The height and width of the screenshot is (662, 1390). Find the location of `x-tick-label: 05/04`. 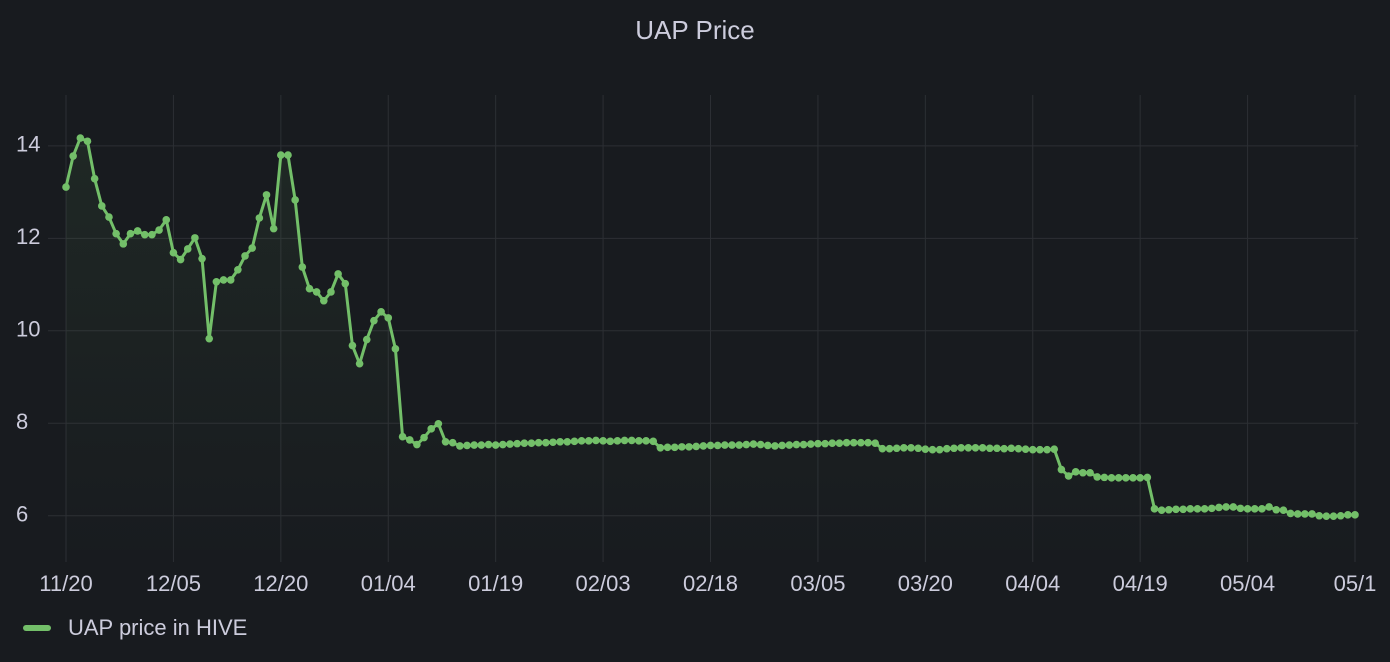

x-tick-label: 05/04 is located at coordinates (1247, 583).